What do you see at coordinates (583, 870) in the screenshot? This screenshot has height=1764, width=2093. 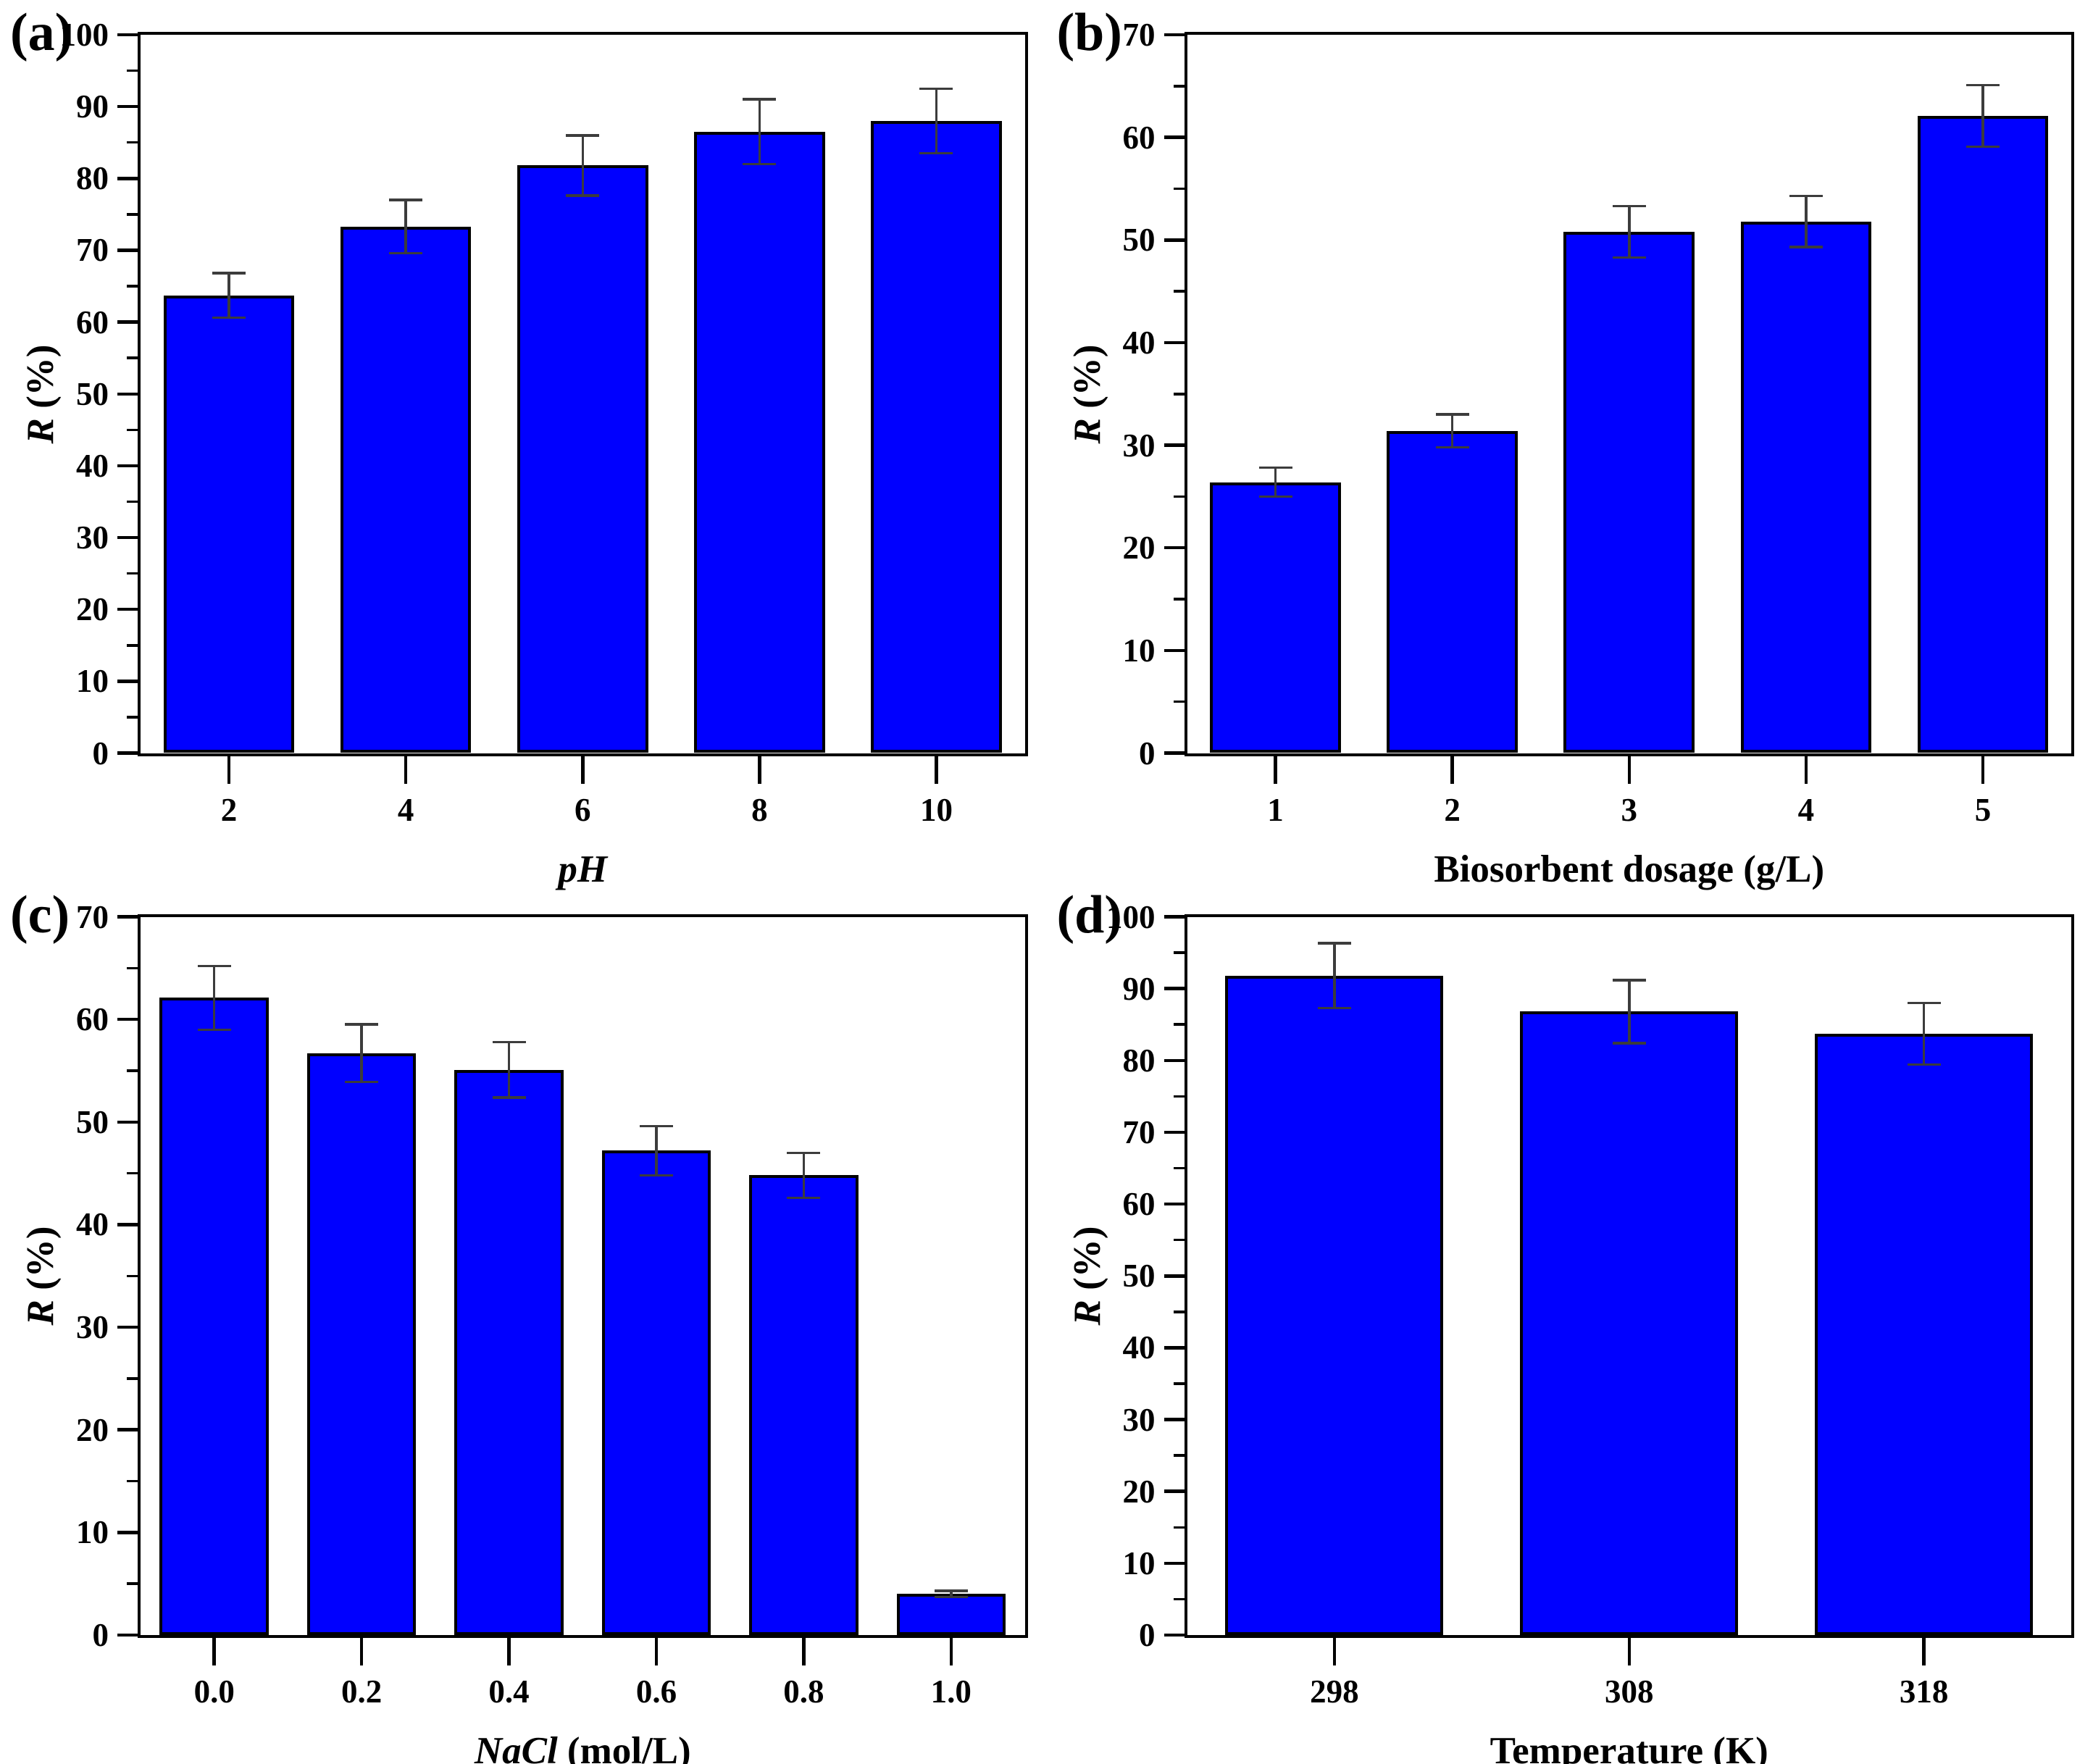 I see `x-axis-title: pH` at bounding box center [583, 870].